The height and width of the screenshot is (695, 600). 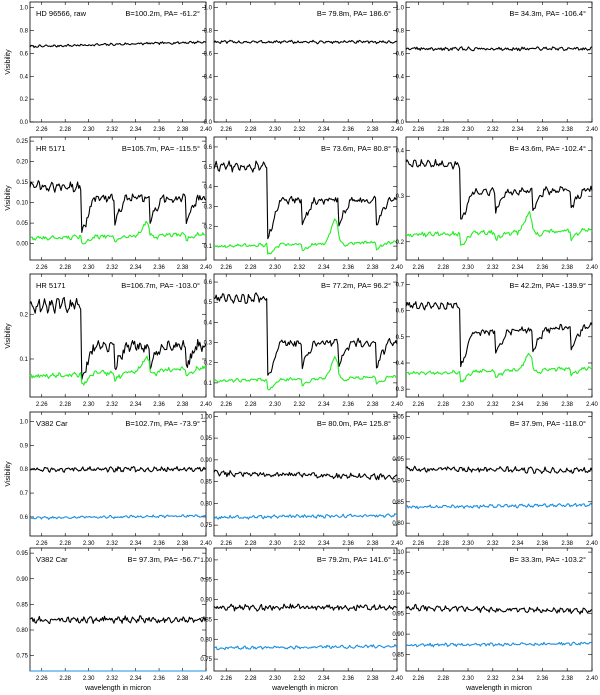 What do you see at coordinates (161, 148) in the screenshot?
I see `baseline-label: B=105.7m, PA= -115.5°` at bounding box center [161, 148].